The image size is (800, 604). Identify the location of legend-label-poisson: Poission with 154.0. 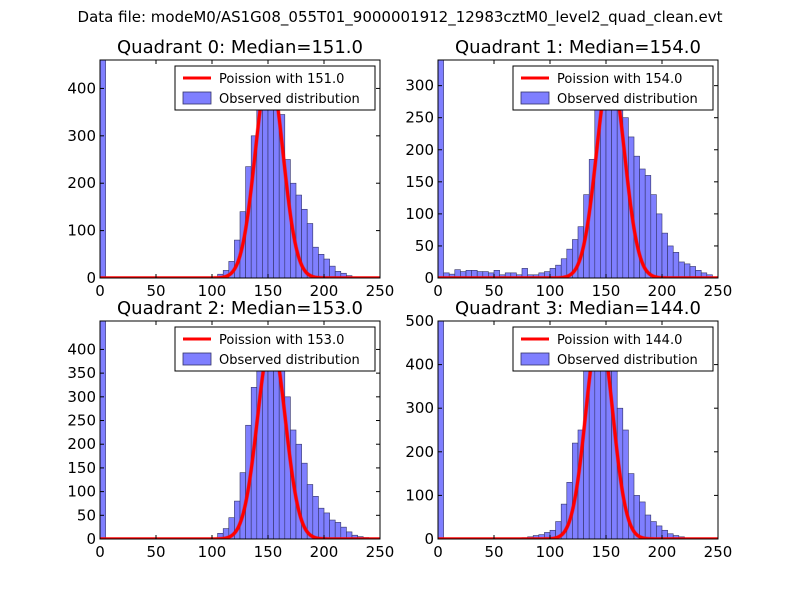
(619, 79).